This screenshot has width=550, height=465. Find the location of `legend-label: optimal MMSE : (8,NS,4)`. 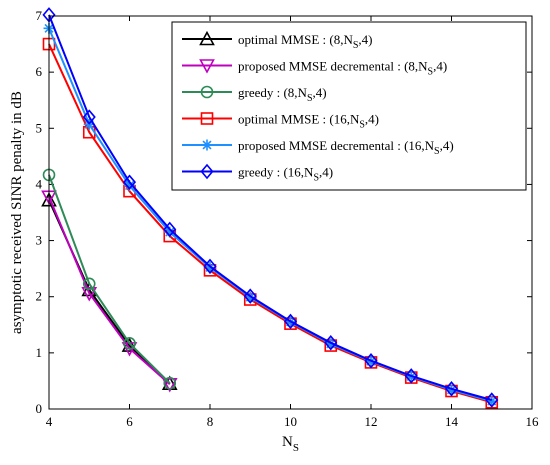

legend-label: optimal MMSE : (8,NS,4) is located at coordinates (305, 41).